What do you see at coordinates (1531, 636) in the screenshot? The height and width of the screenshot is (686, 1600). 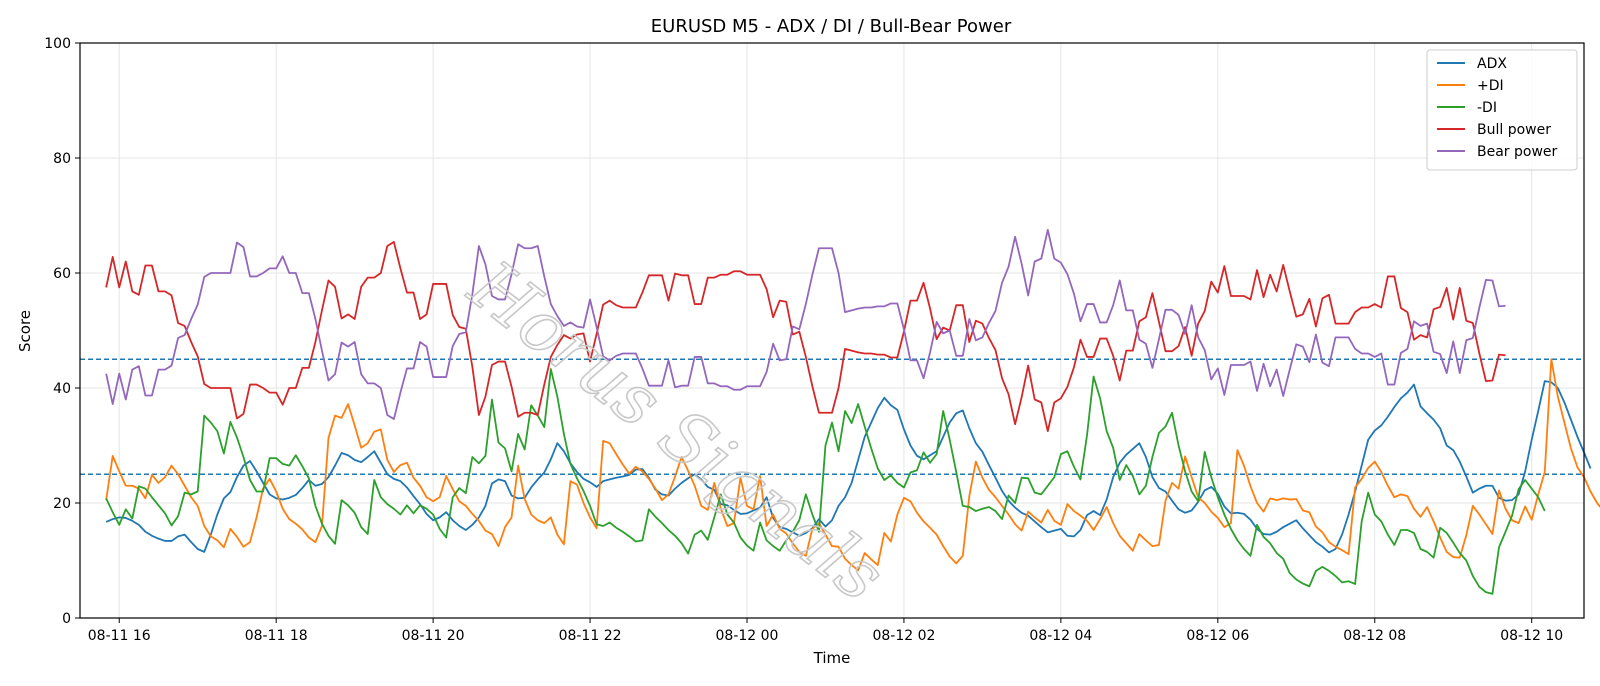 I see `x-tick-label: 08-12 10` at bounding box center [1531, 636].